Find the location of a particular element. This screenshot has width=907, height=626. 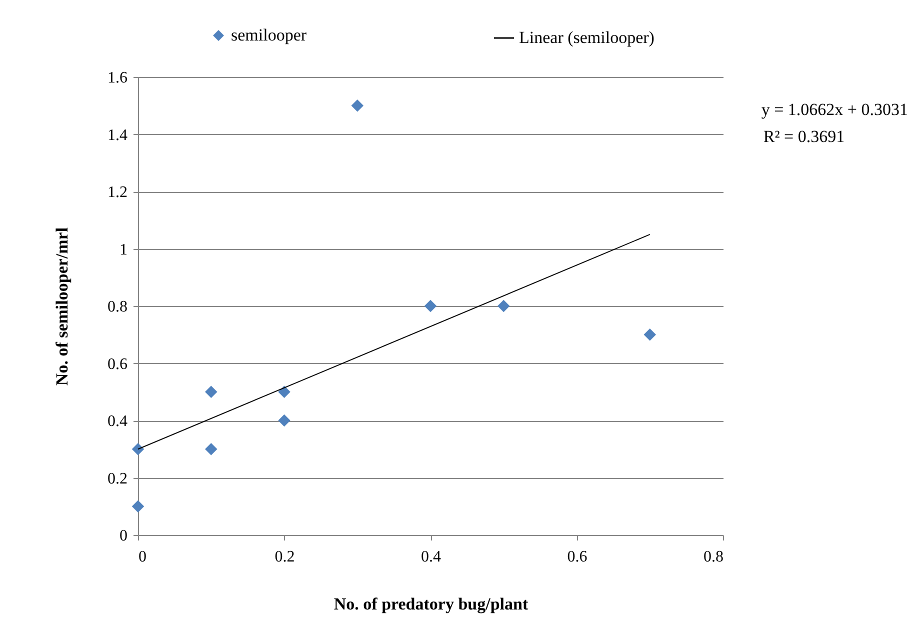

x-tick-label: 0.8 is located at coordinates (714, 557).